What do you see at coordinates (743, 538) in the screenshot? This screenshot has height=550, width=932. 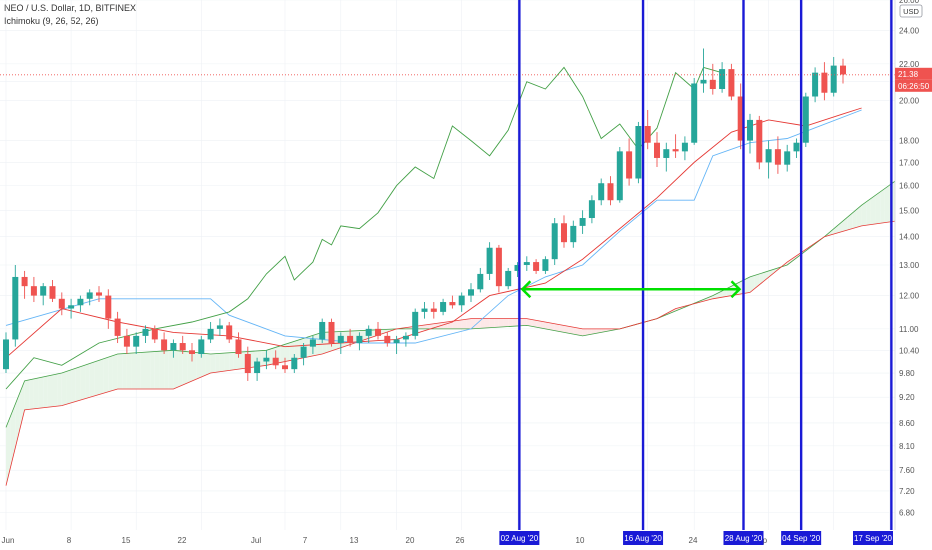 I see `marker-label-box` at bounding box center [743, 538].